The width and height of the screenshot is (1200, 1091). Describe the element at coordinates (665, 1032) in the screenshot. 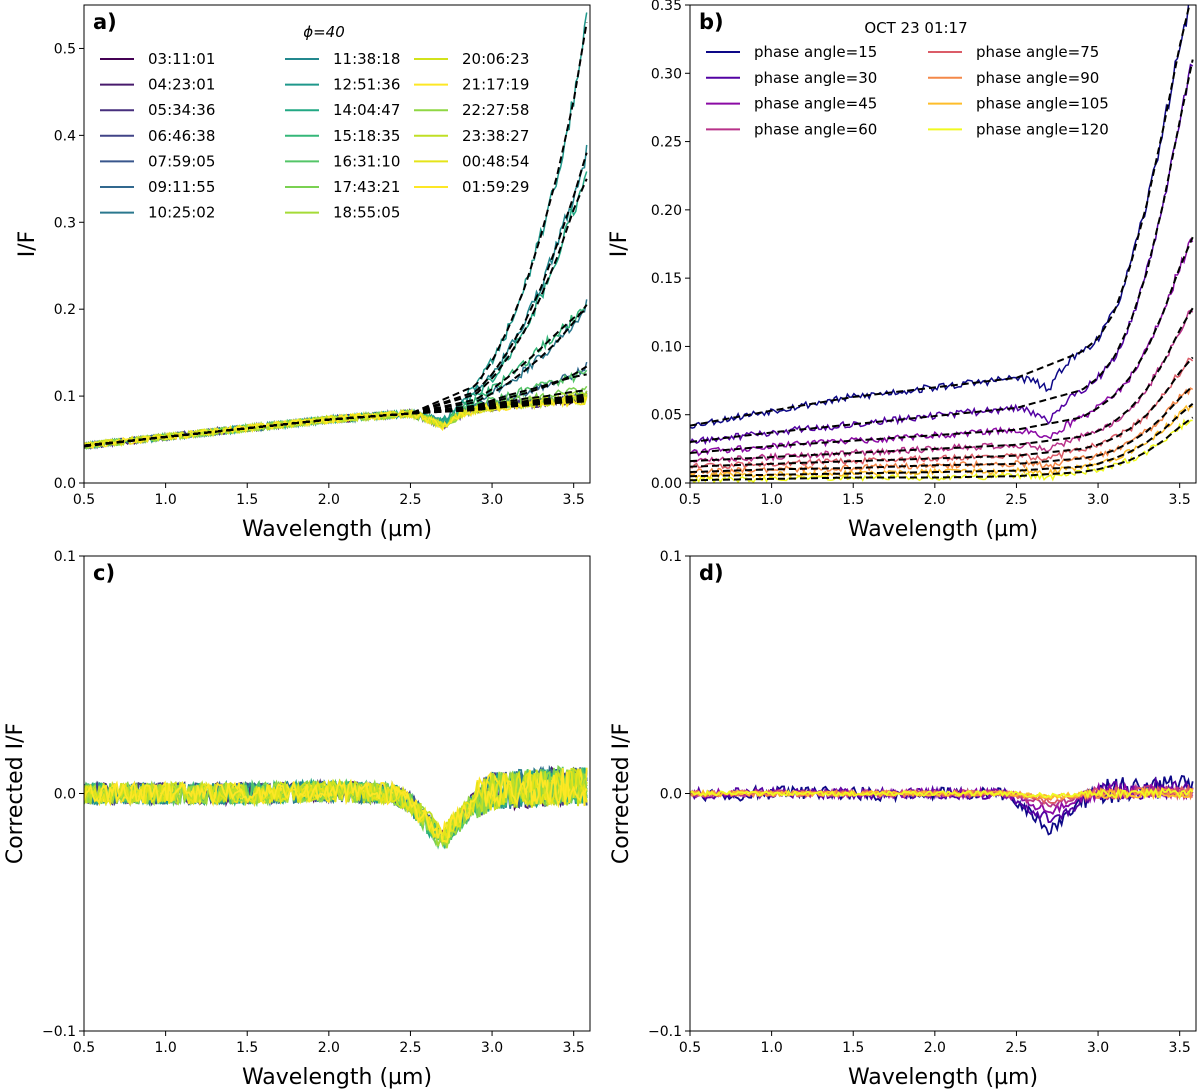

I see `y-tick-label: −0.1` at that location.